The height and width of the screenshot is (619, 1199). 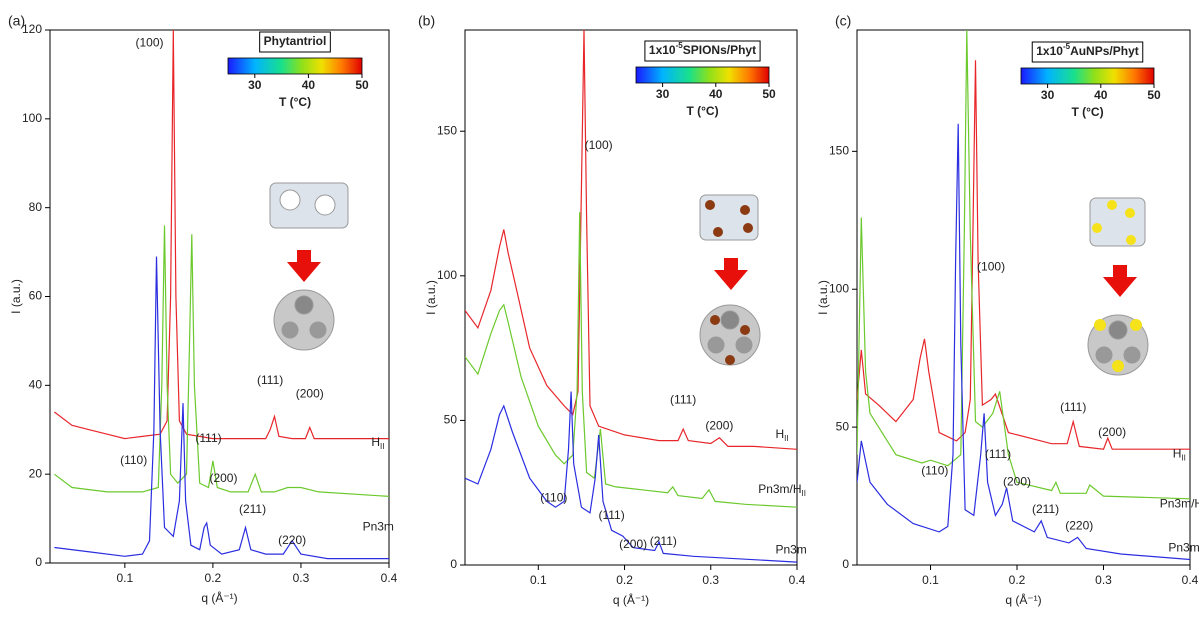 What do you see at coordinates (36, 296) in the screenshot?
I see `y-tick-label: 60` at bounding box center [36, 296].